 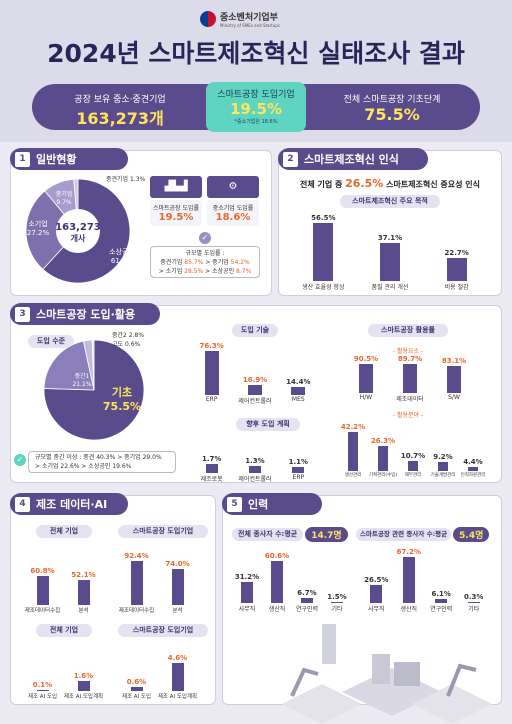 I want to click on section-number: 5, so click(x=234, y=504).